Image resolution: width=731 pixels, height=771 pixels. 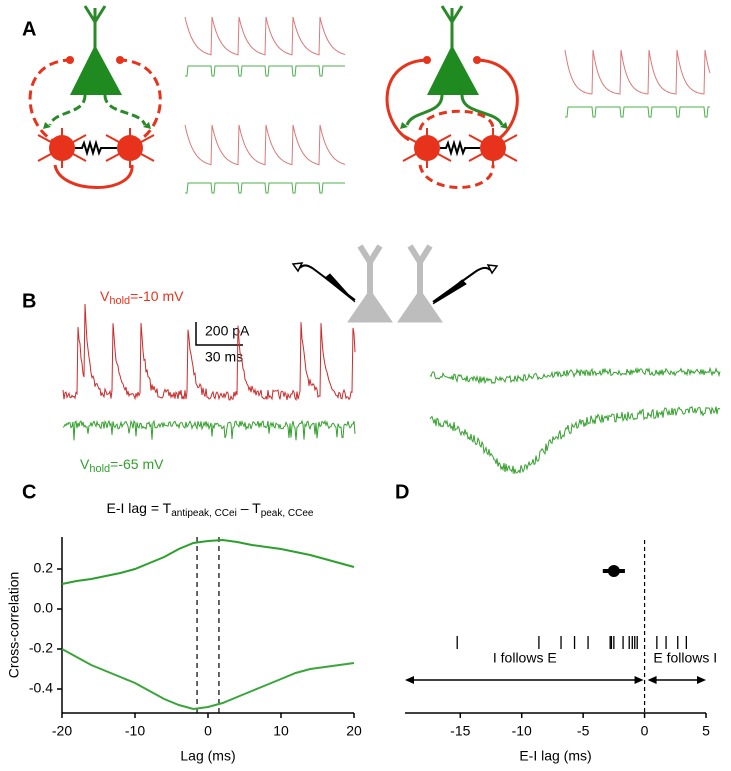 I want to click on annotation: E follows I, so click(x=685, y=658).